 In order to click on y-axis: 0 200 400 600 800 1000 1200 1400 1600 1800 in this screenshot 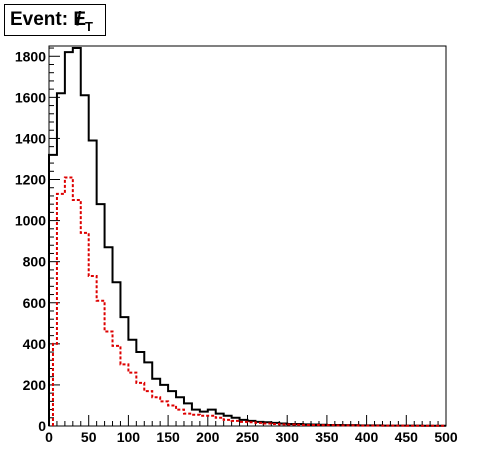, I will do `click(37, 240)`.